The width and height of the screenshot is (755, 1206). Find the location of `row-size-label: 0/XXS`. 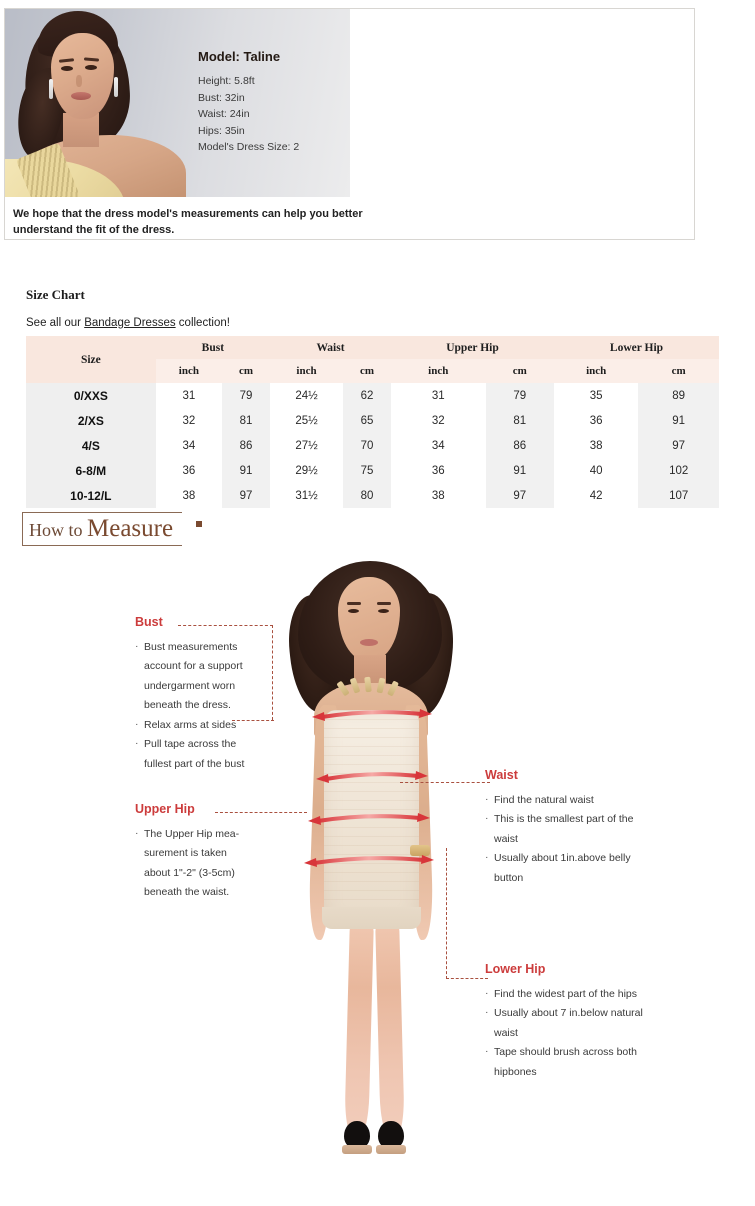

row-size-label: 0/XXS is located at coordinates (91, 395).